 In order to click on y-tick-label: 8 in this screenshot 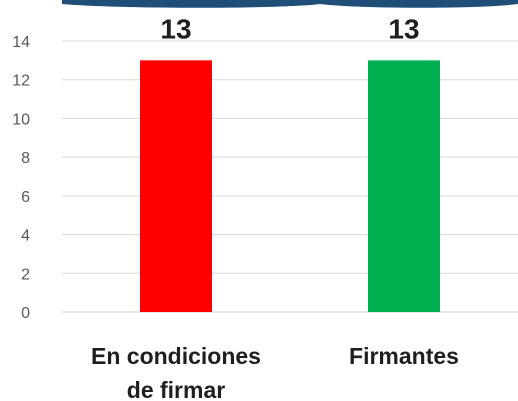, I will do `click(25, 158)`.